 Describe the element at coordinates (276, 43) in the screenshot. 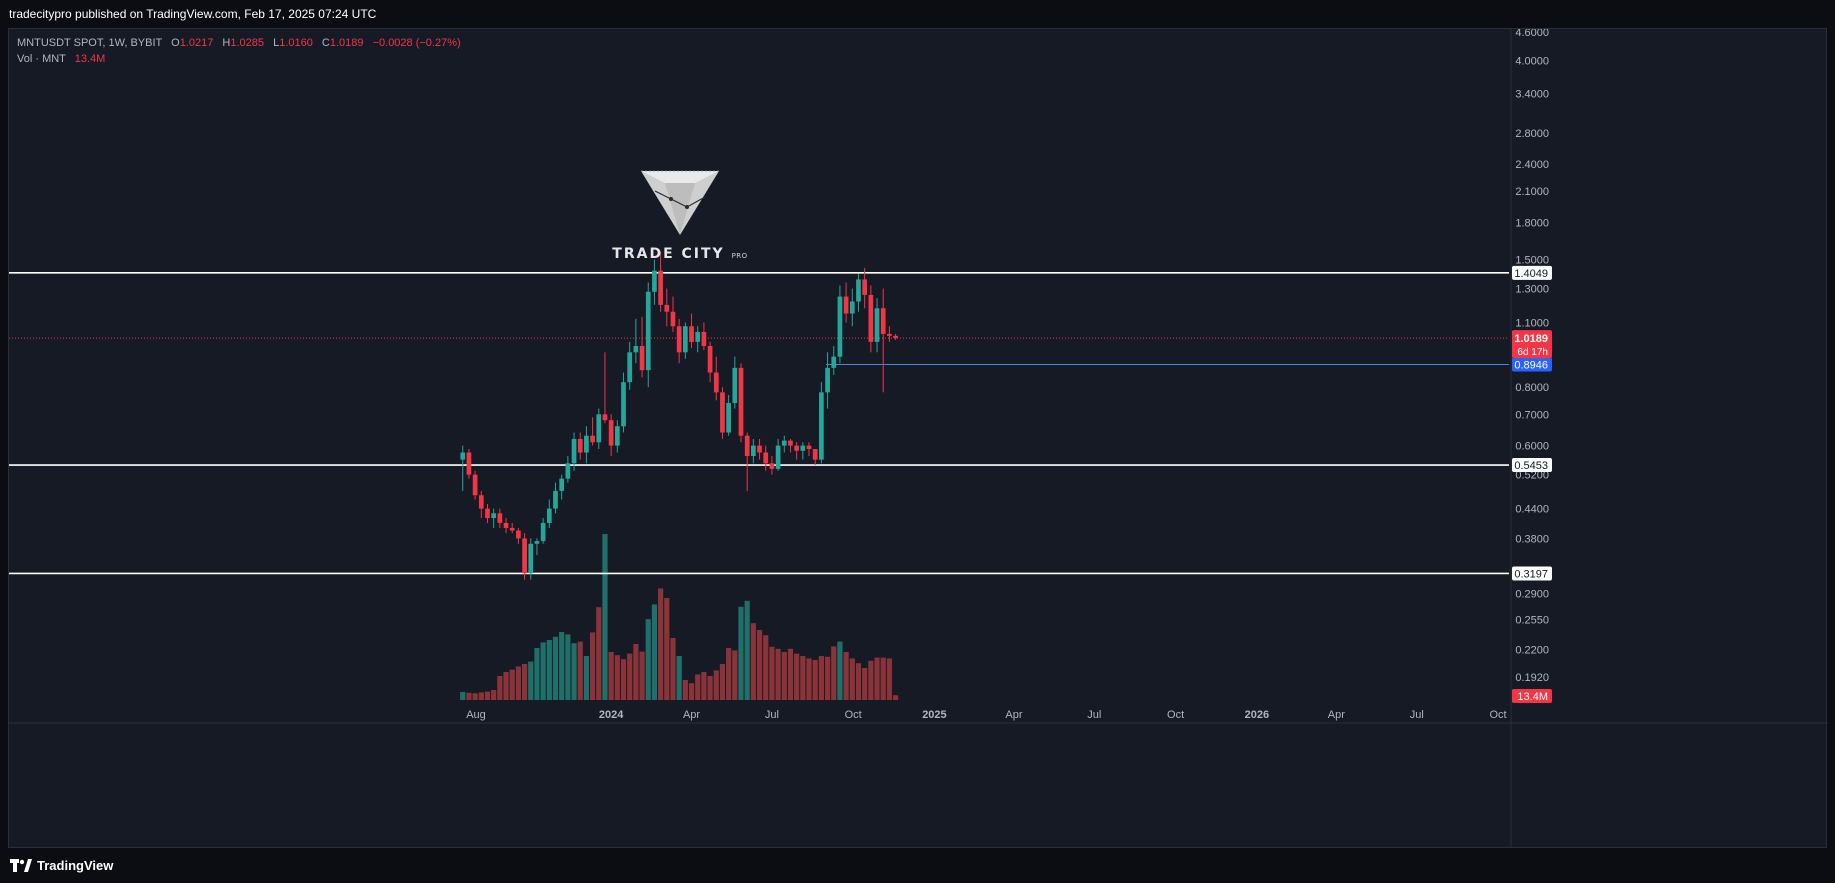

I see `low-label: L` at that location.